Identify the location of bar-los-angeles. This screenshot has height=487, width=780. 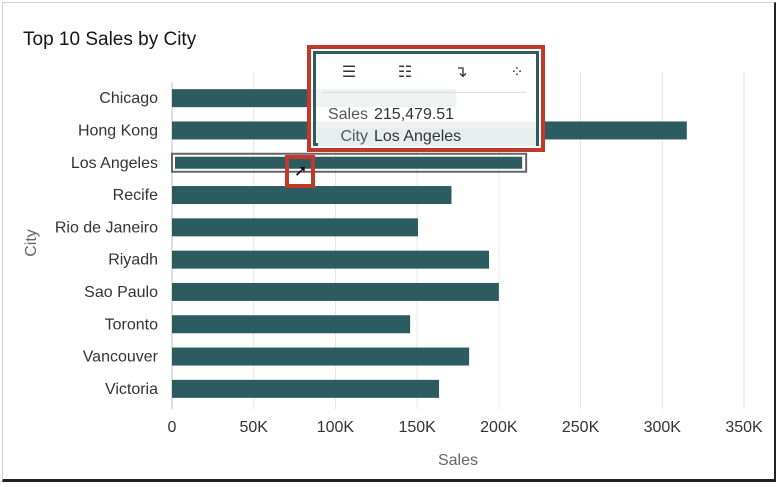
(349, 162).